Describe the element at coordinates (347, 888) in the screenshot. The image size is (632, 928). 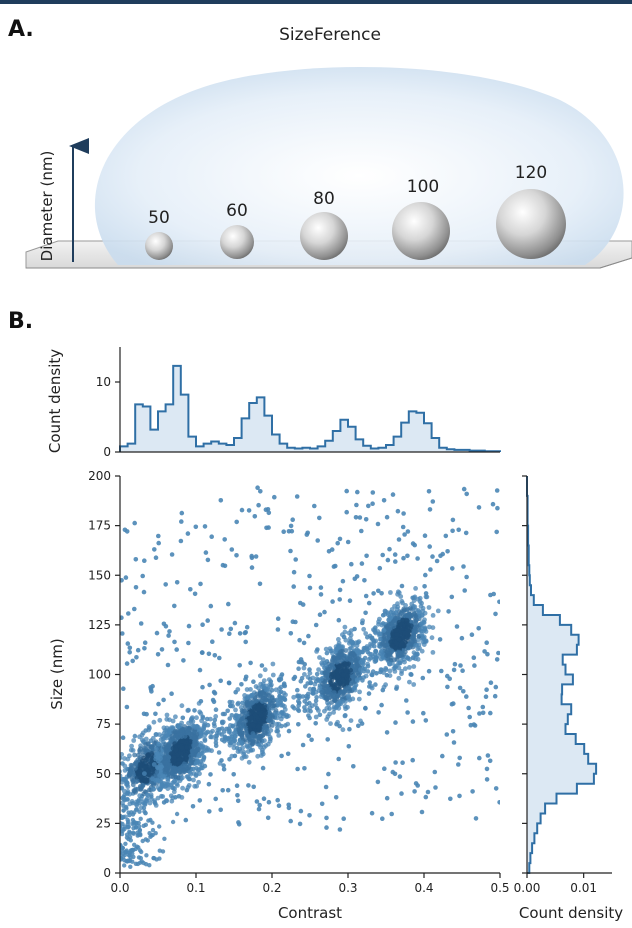
I see `scatter-xtick-label: 0.3` at that location.